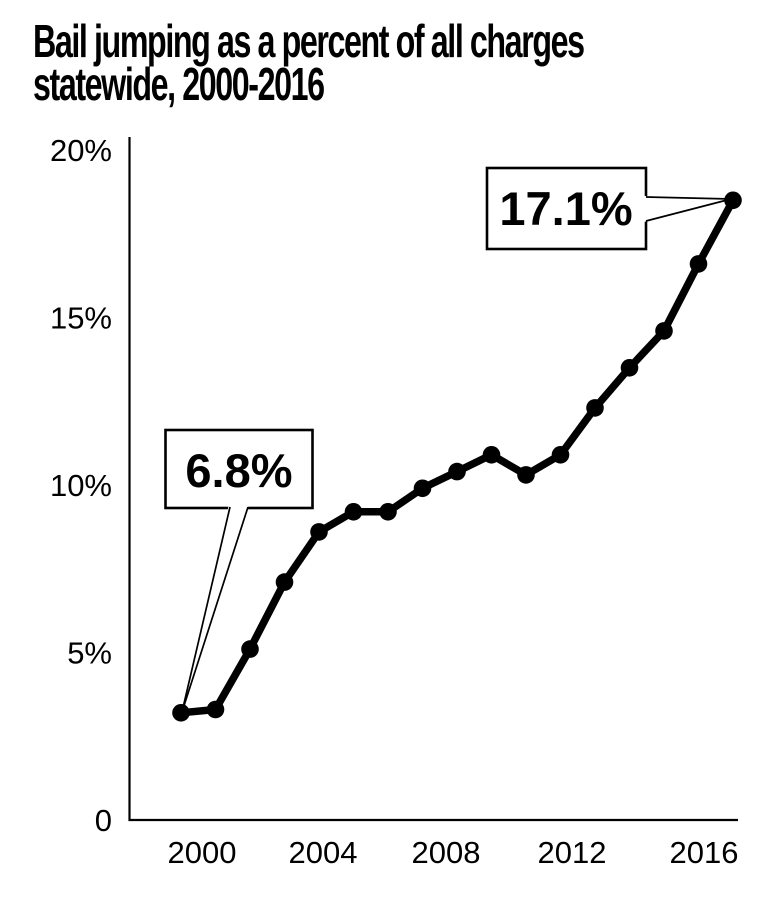 This screenshot has height=903, width=773. I want to click on callout-2000-label: 6.8%, so click(238, 470).